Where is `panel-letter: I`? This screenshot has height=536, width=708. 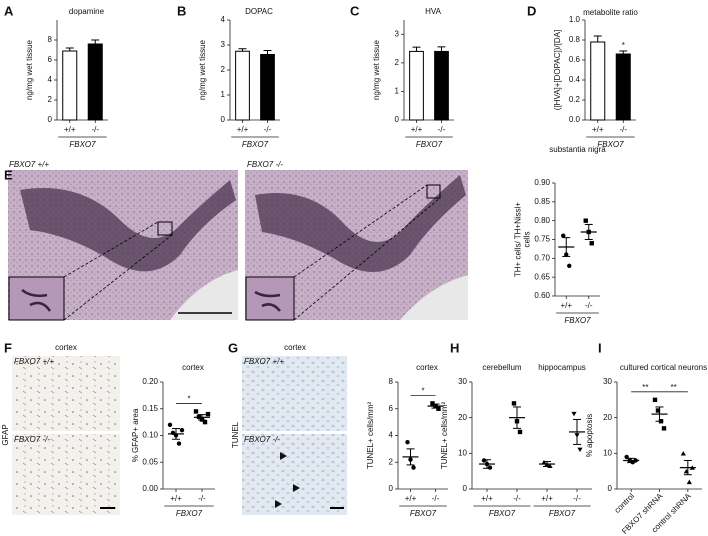 panel-letter: I is located at coordinates (600, 347).